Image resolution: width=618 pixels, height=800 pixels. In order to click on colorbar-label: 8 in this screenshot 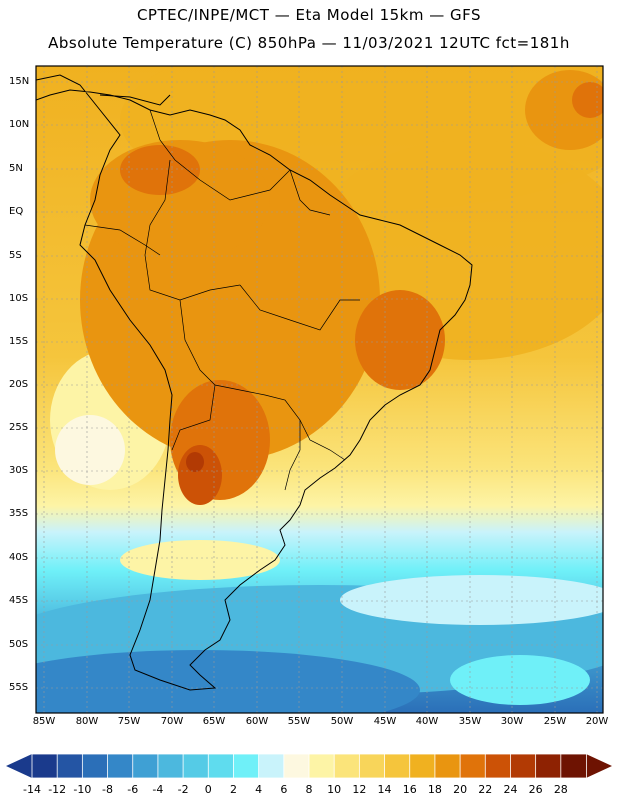, I will do `click(309, 789)`.